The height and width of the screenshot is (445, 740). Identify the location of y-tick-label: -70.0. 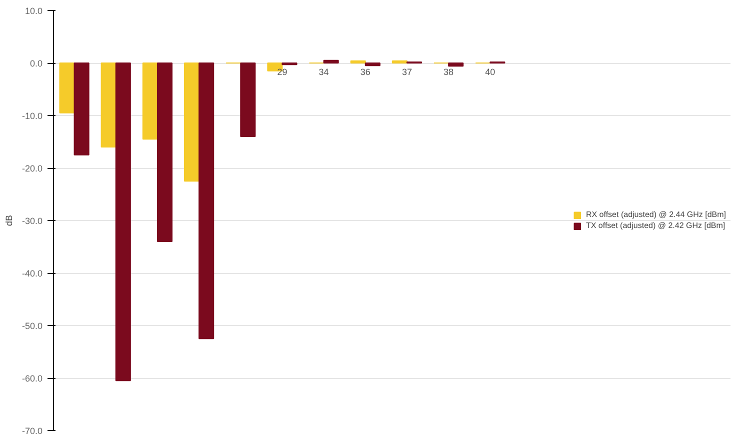
(32, 431).